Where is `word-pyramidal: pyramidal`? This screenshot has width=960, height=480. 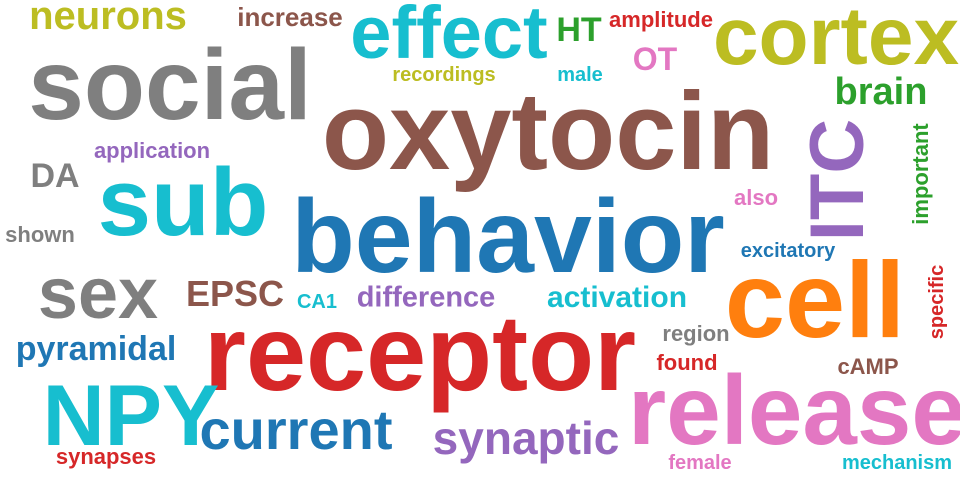 word-pyramidal: pyramidal is located at coordinates (96, 349).